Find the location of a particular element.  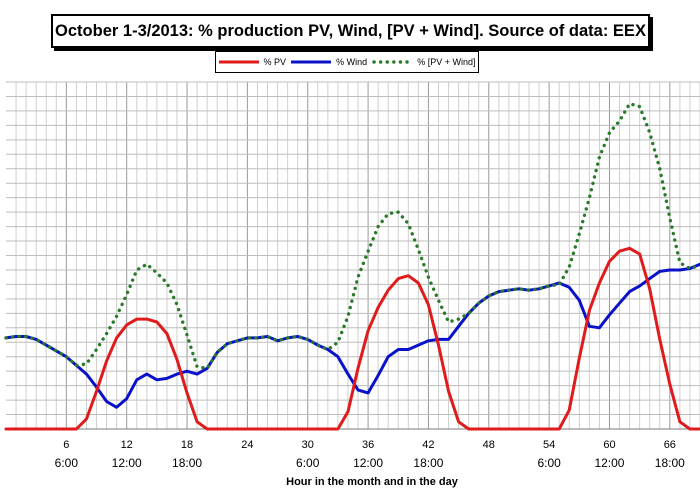

legend-item-wind: % Wind is located at coordinates (329, 62).